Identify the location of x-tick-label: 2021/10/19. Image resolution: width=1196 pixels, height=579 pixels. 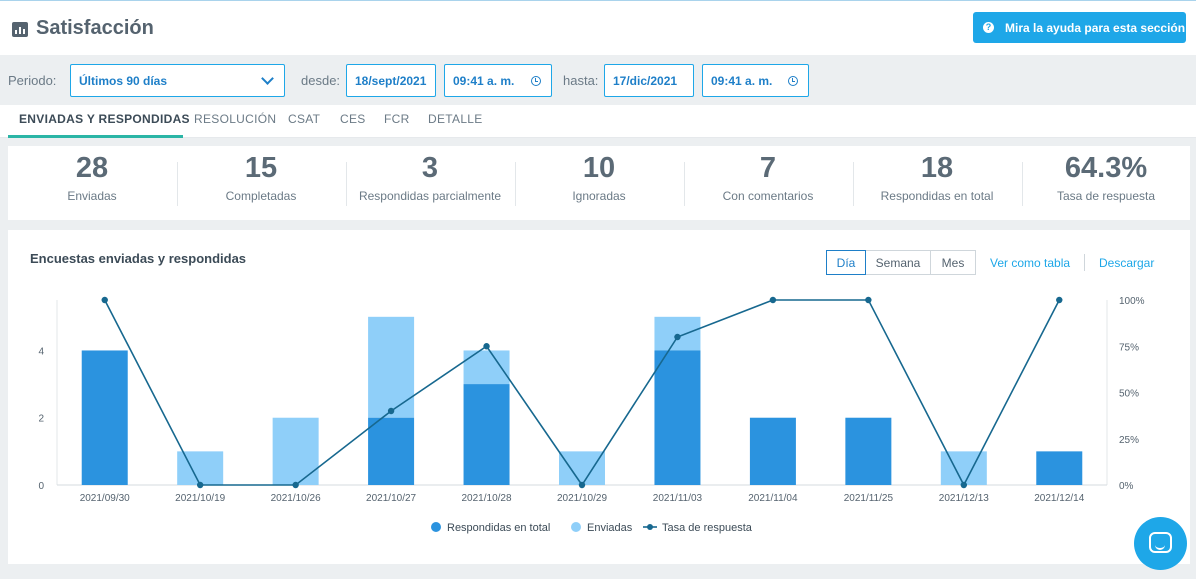
(200, 498).